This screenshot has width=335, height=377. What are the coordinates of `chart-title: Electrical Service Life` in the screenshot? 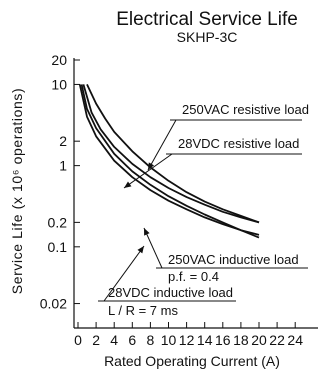 It's located at (207, 19).